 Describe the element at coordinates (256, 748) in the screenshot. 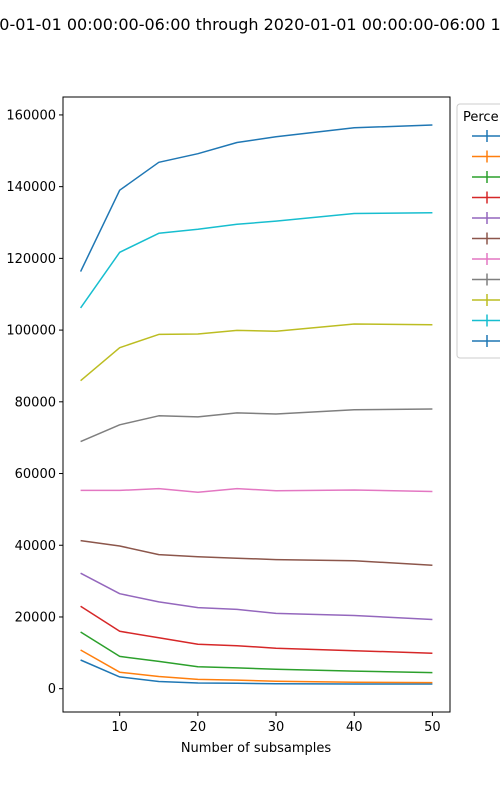

I see `x-axis-label: Number of subsamples` at that location.